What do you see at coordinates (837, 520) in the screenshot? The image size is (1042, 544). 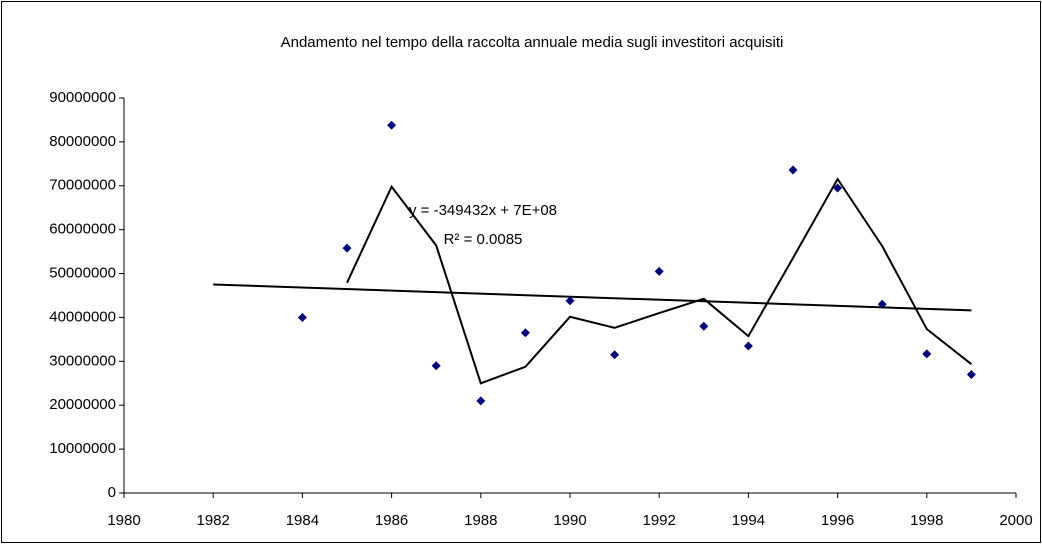 I see `x-tick-label: 1996` at bounding box center [837, 520].